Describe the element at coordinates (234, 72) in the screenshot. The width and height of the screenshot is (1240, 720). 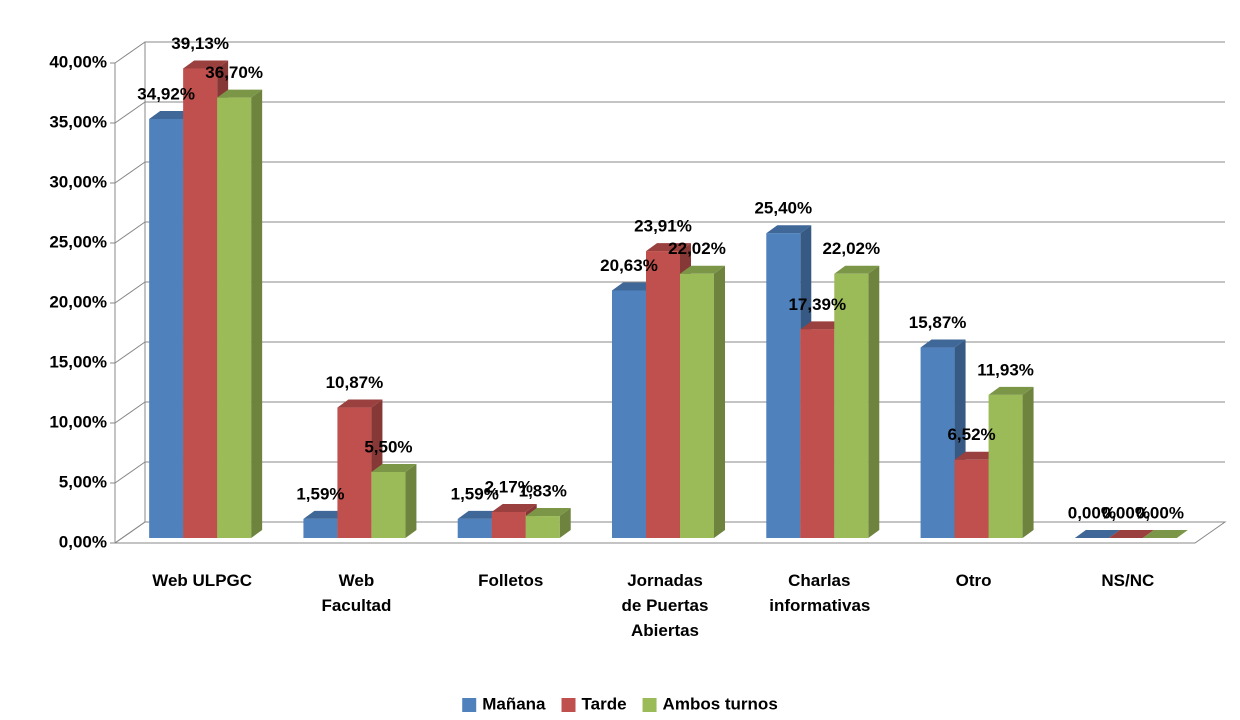
I see `value-label: 36,70%` at that location.